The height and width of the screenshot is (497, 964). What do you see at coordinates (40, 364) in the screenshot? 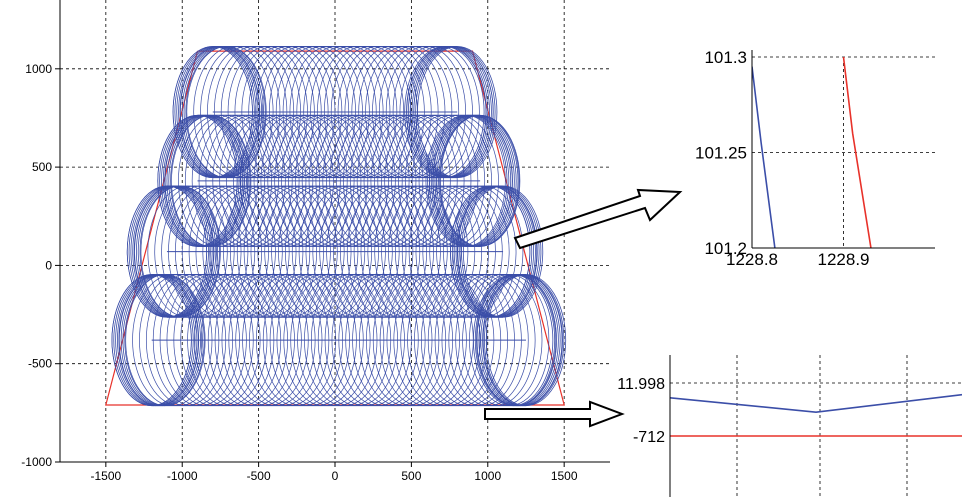
I see `main-y-tick-label: -500` at bounding box center [40, 364].